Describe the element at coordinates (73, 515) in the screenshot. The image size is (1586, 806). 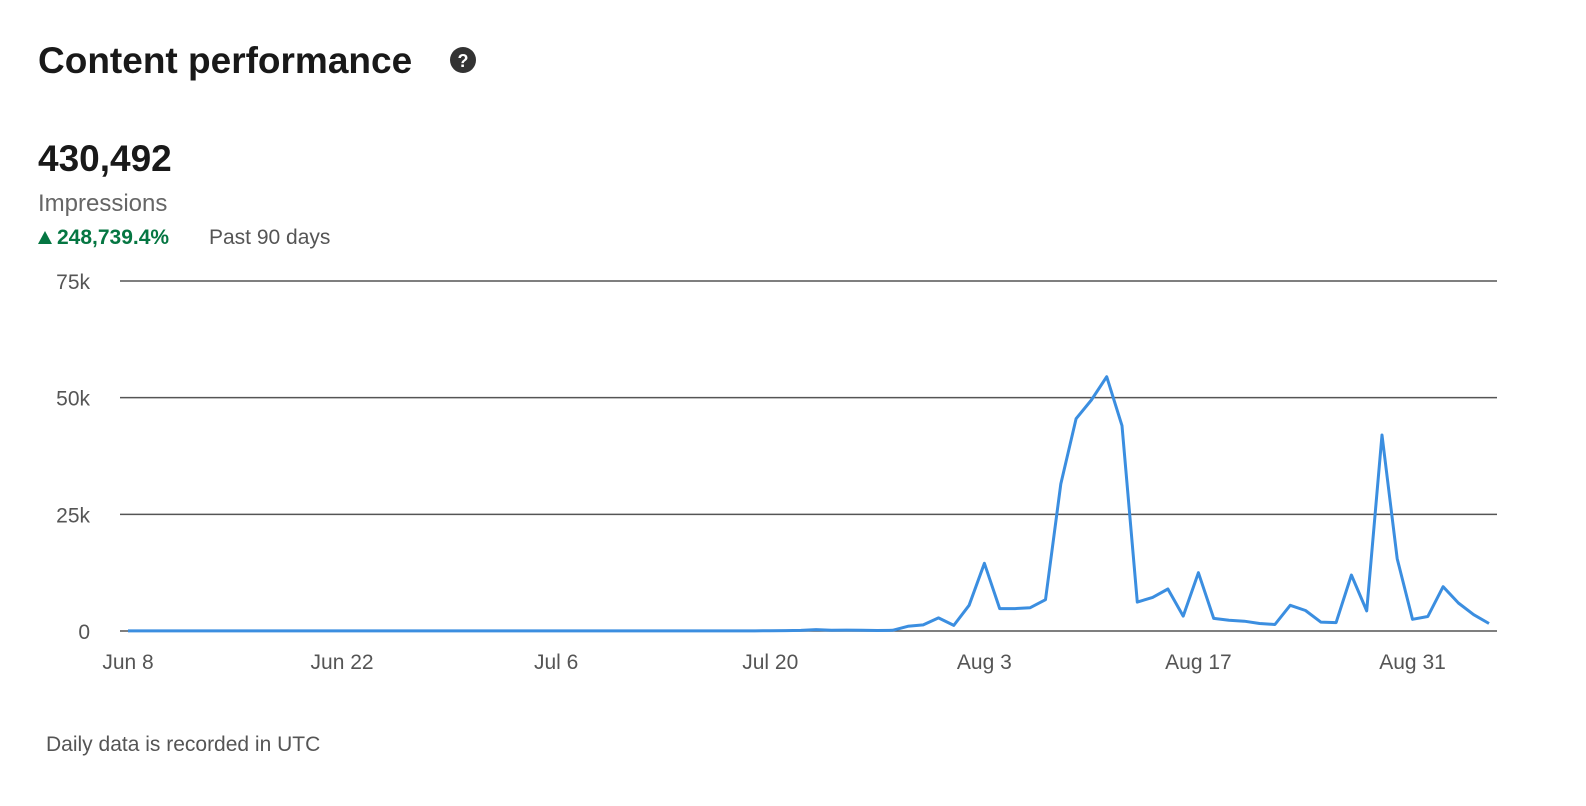
I see `y-tick-label: 25k` at that location.